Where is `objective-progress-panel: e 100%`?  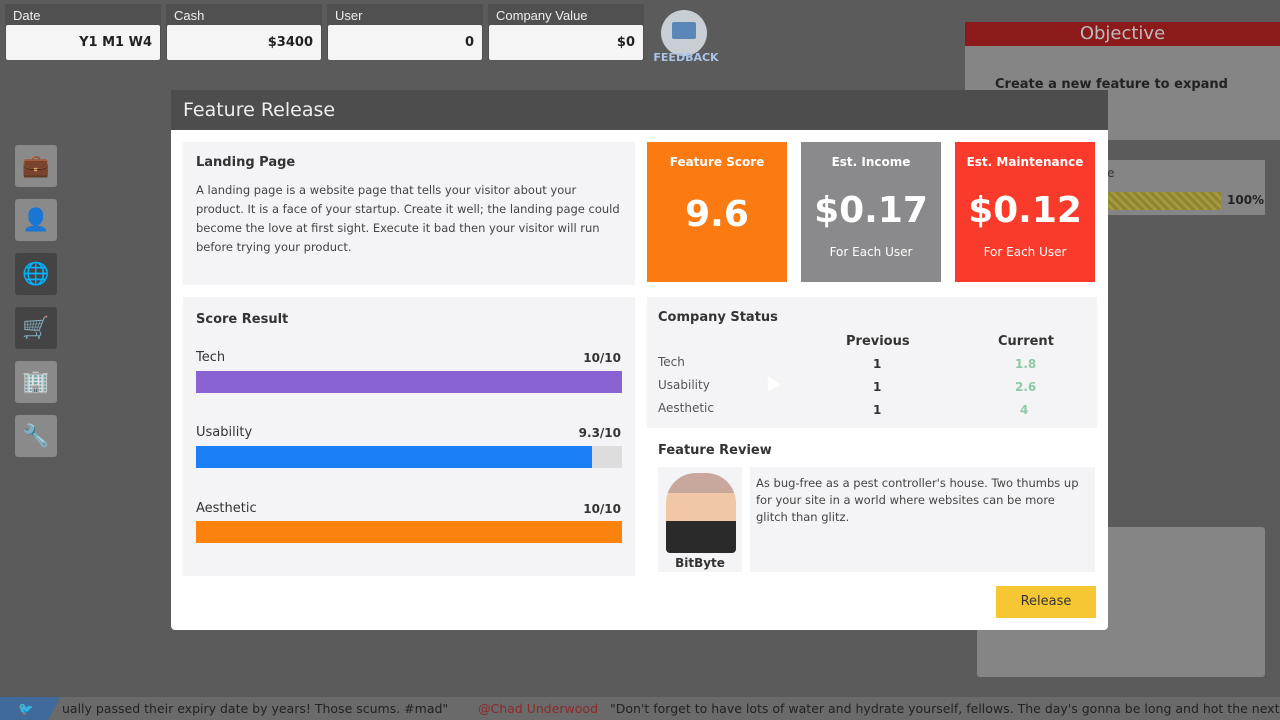 objective-progress-panel: e 100% is located at coordinates (1186, 187).